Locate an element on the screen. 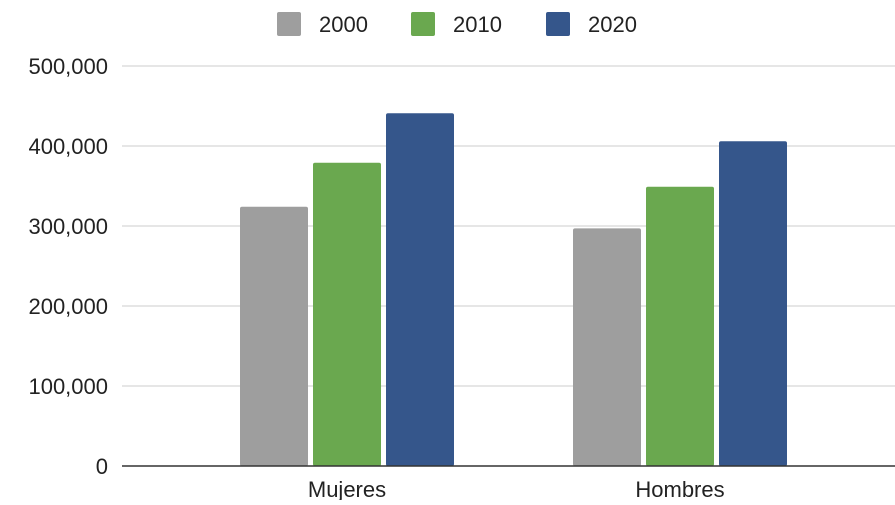 Image resolution: width=895 pixels, height=505 pixels. bar-hombres-2020 is located at coordinates (753, 303).